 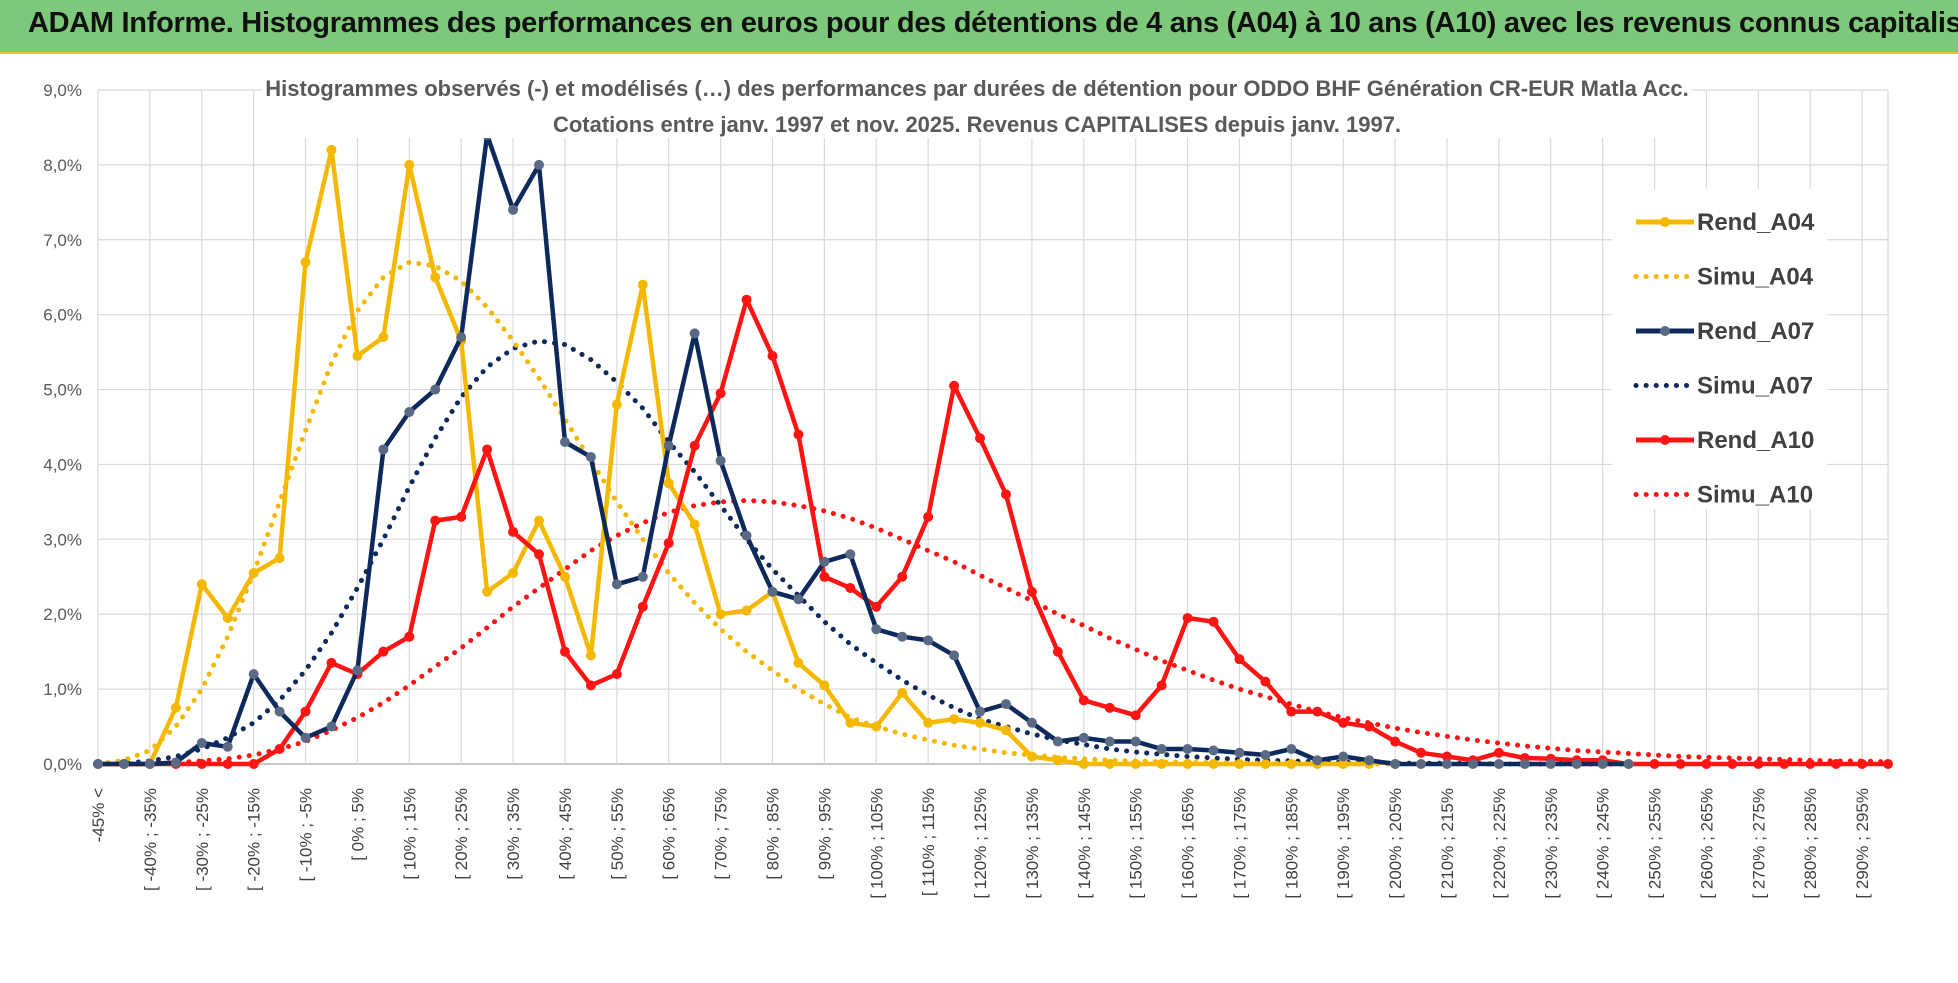 I want to click on x-tick-label: [ 110% ; 115%, so click(x=928, y=842).